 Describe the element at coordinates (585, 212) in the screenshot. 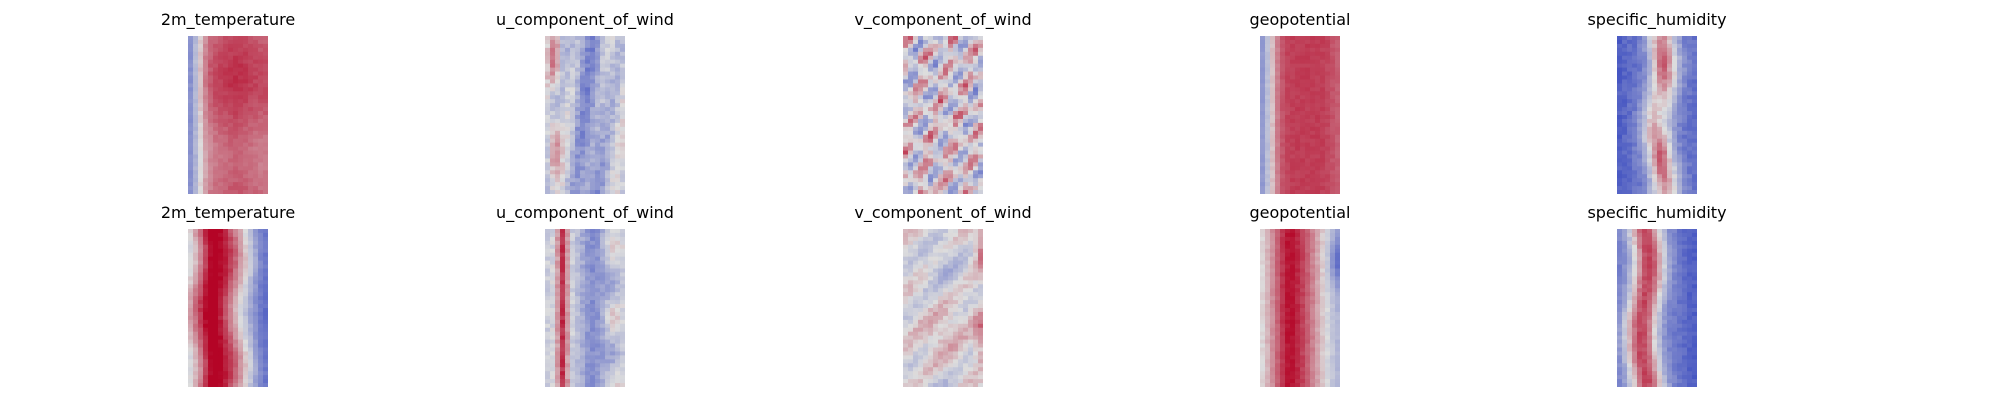

I see `panel-title: u_component_of_wind` at that location.